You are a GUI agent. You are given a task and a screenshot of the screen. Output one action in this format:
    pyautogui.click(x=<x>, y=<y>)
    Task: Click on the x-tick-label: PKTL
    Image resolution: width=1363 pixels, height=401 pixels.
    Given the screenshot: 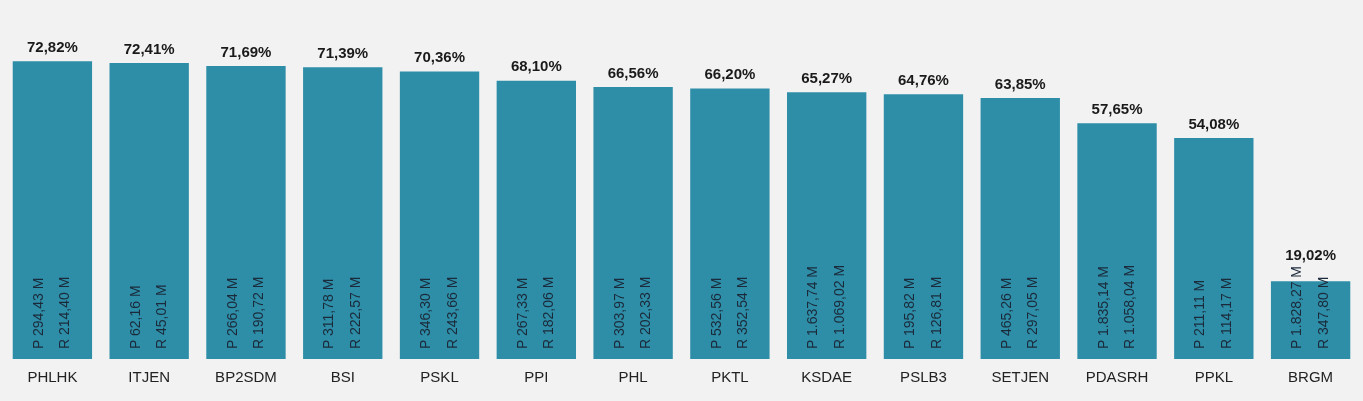 What is the action you would take?
    pyautogui.click(x=730, y=377)
    